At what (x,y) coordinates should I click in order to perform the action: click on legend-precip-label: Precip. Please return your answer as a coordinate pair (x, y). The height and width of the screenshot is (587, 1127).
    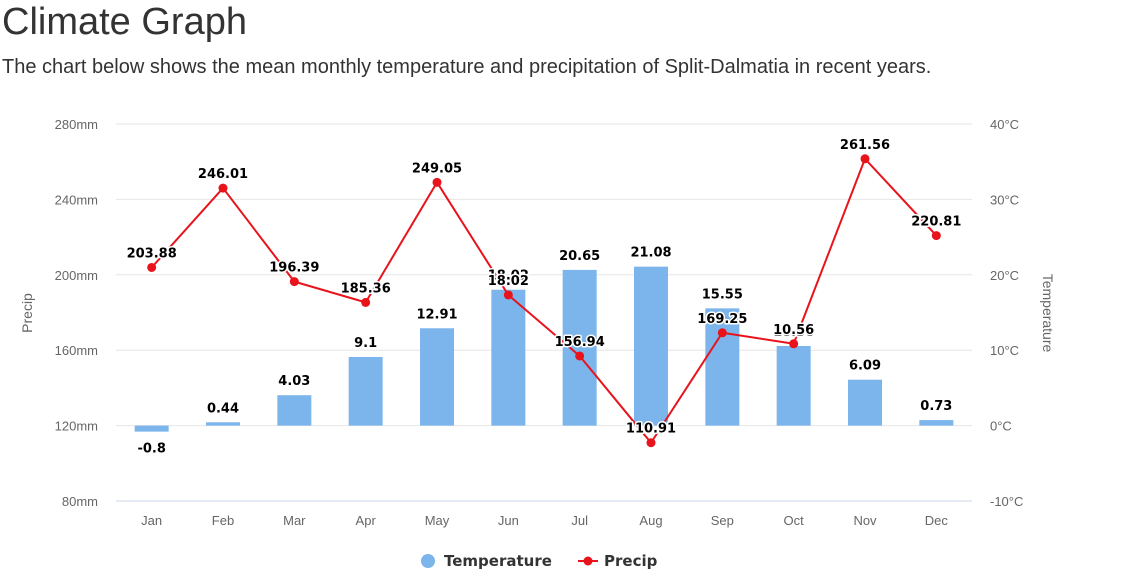
    Looking at the image, I should click on (631, 561).